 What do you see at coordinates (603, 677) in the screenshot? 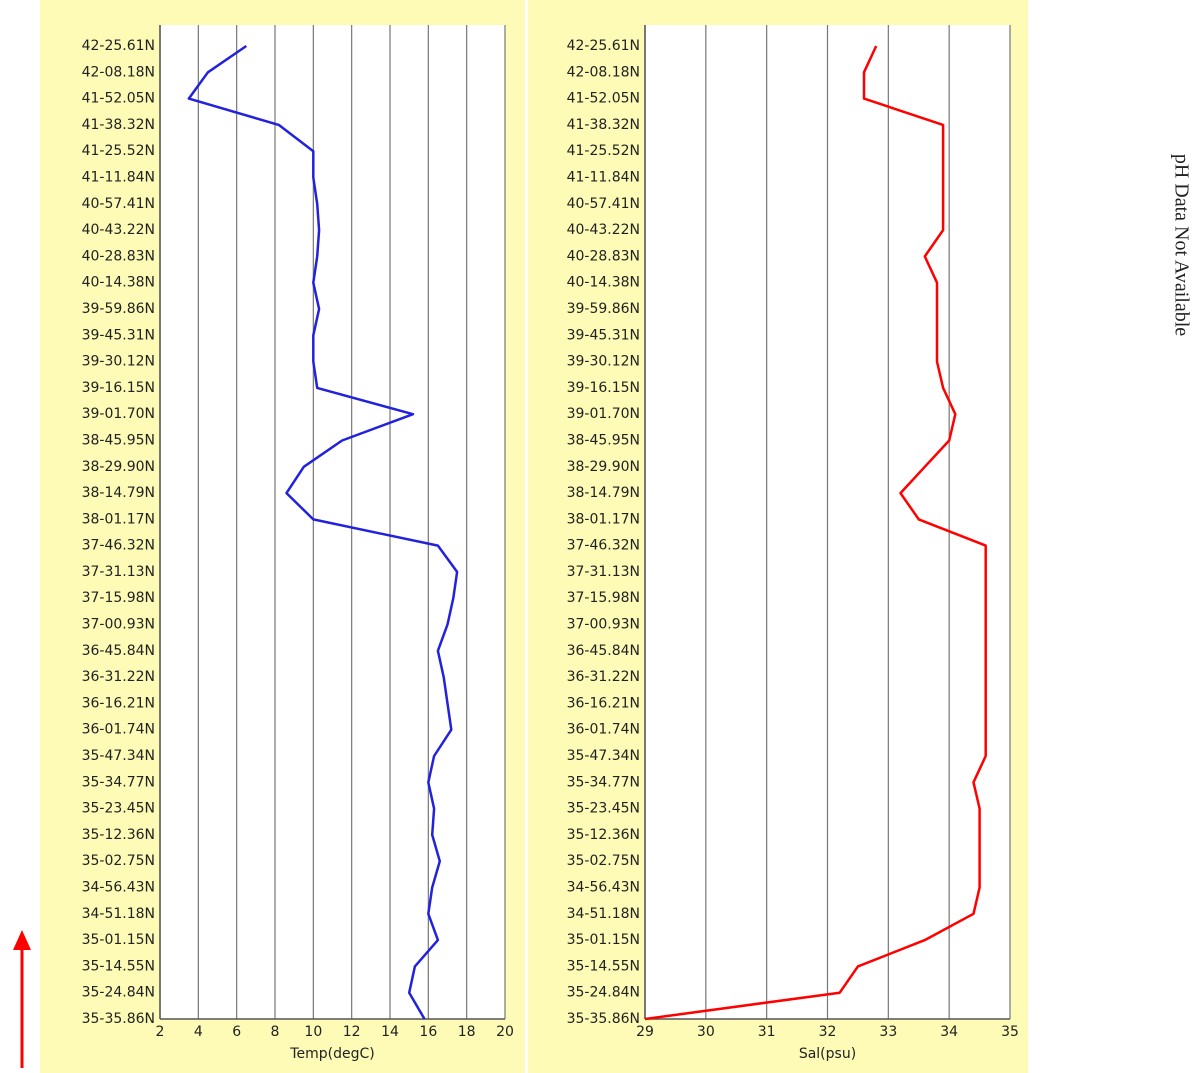
I see `y-tick-label: 36-31.22N` at bounding box center [603, 677].